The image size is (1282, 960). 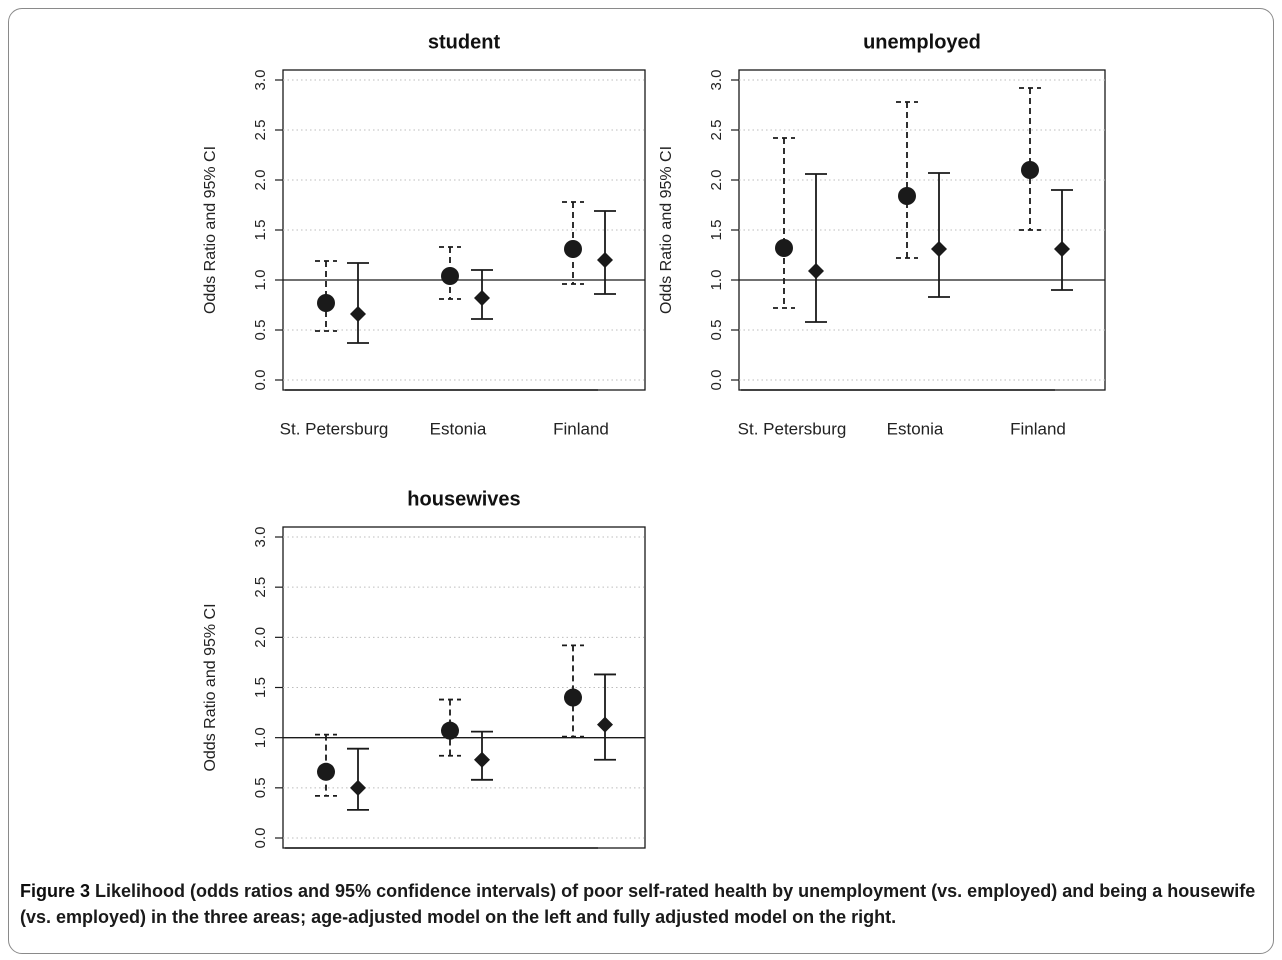 What do you see at coordinates (464, 42) in the screenshot?
I see `panel-title: student` at bounding box center [464, 42].